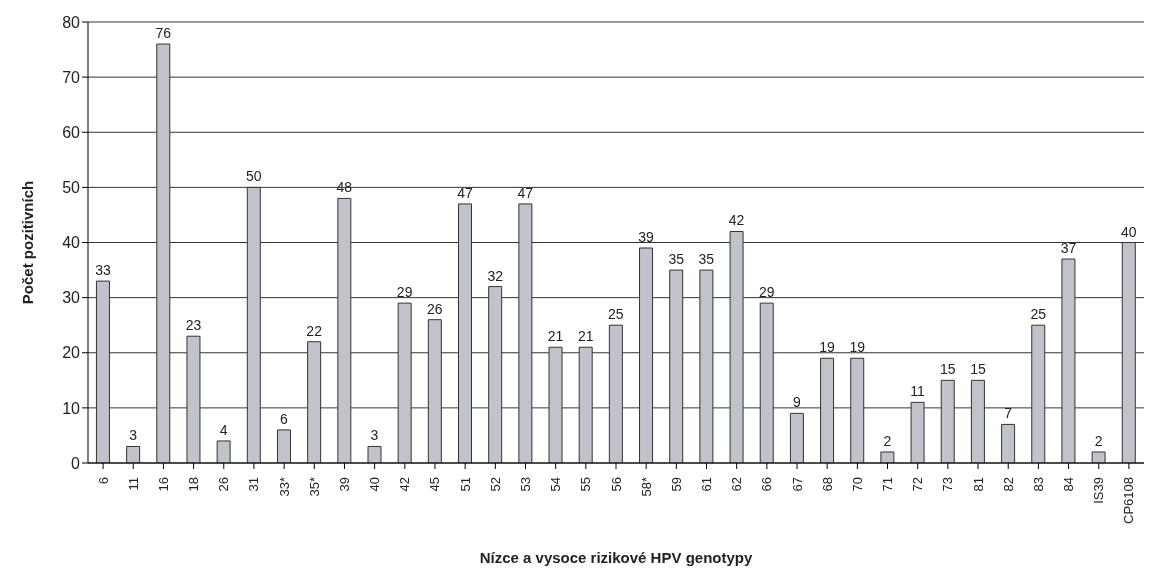 This screenshot has width=1164, height=581. I want to click on x-tick-label: 67, so click(797, 484).